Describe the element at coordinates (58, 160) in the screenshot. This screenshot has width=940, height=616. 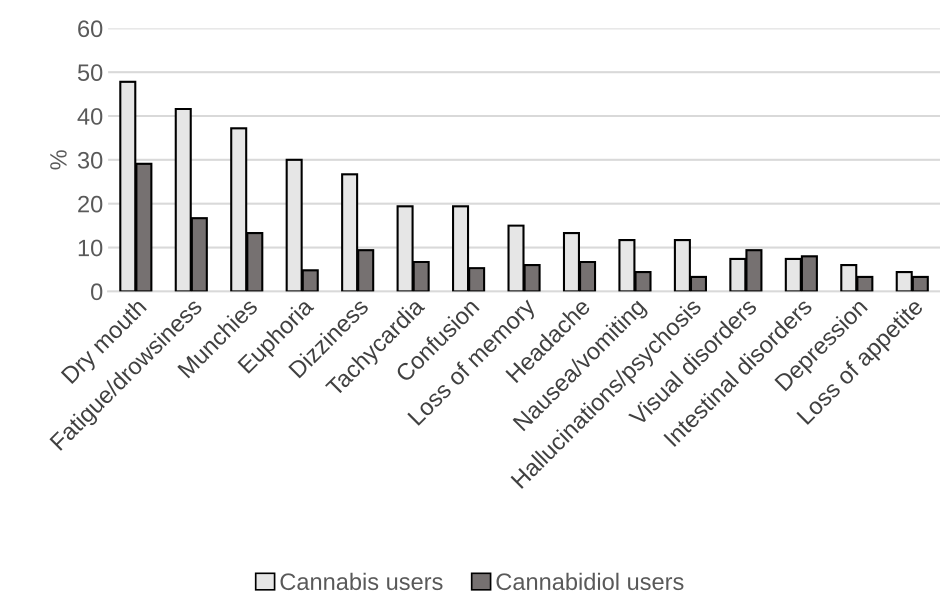
I see `y-axis-title: %` at that location.